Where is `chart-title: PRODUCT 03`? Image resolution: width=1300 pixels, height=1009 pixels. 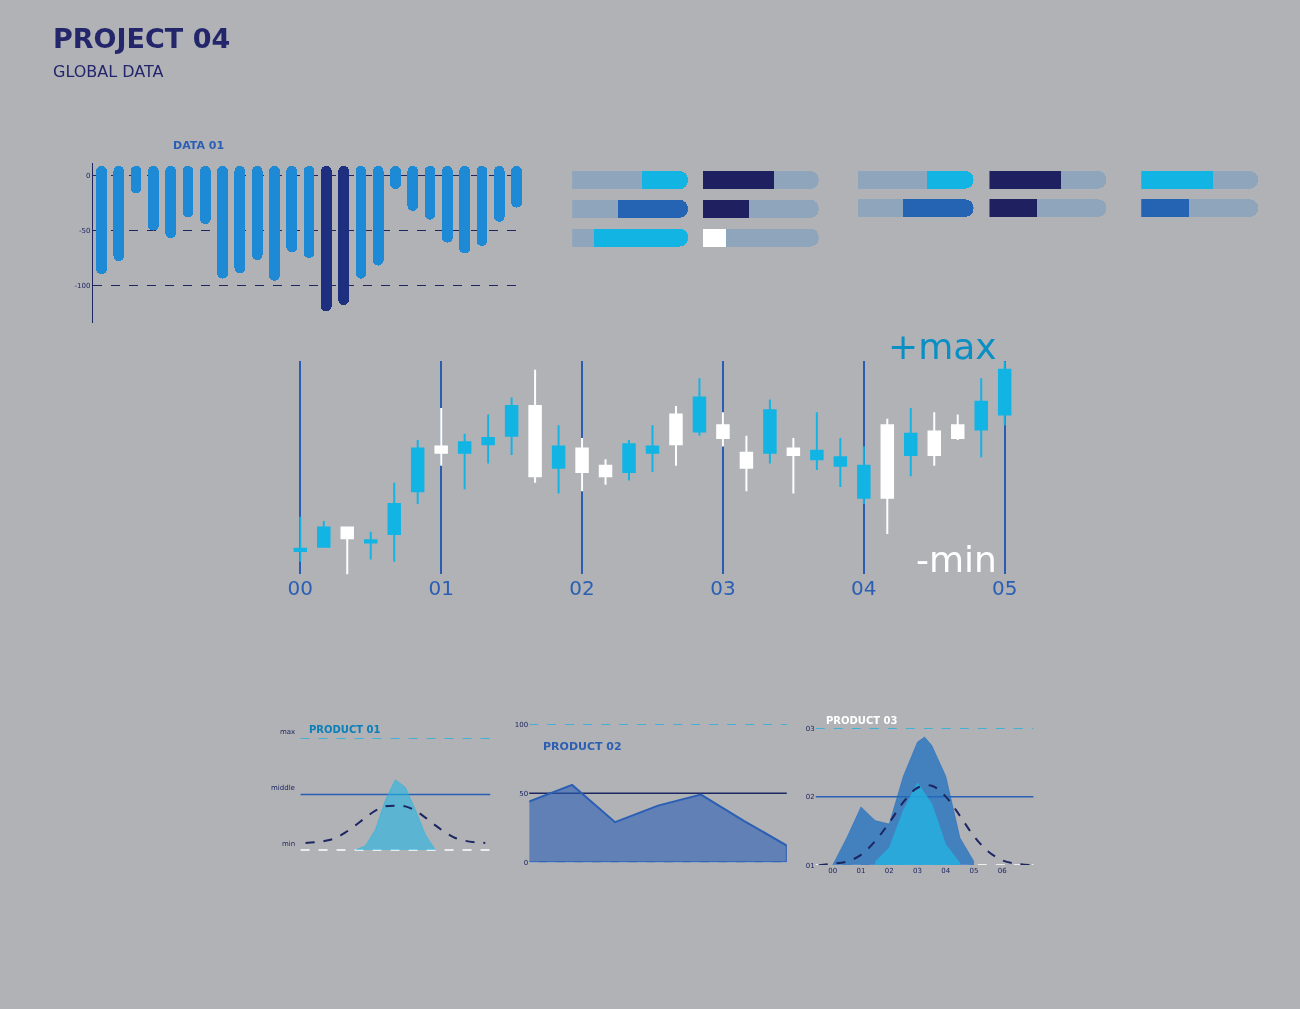 chart-title: PRODUCT 03 is located at coordinates (862, 720).